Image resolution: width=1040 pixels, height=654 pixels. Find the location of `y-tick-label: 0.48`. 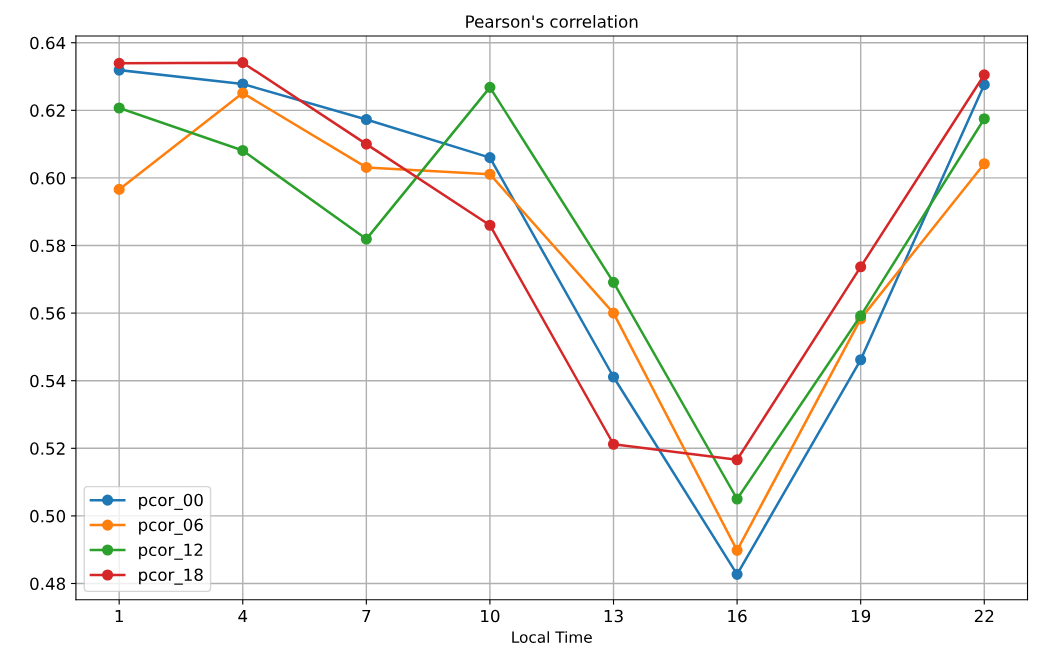

y-tick-label: 0.48 is located at coordinates (48, 584).